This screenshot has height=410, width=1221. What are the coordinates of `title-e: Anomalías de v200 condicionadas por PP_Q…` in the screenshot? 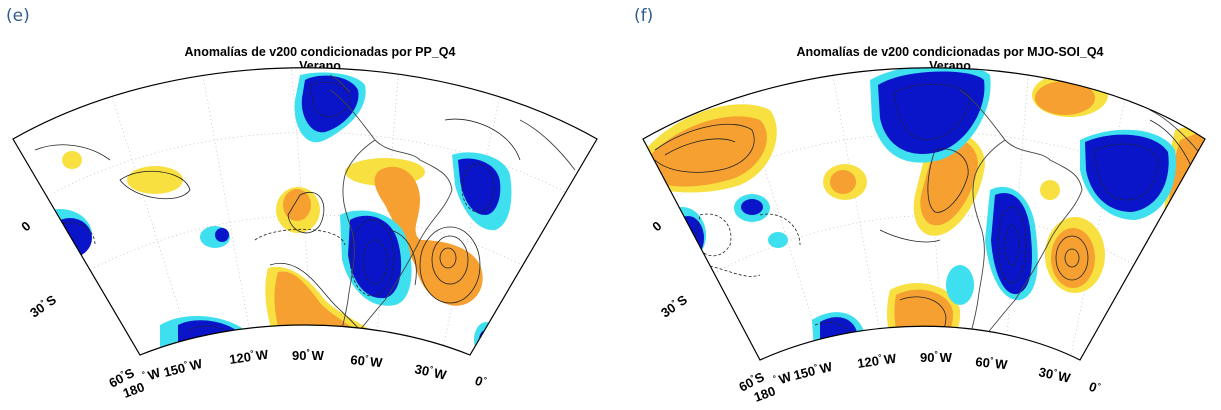 It's located at (320, 52).